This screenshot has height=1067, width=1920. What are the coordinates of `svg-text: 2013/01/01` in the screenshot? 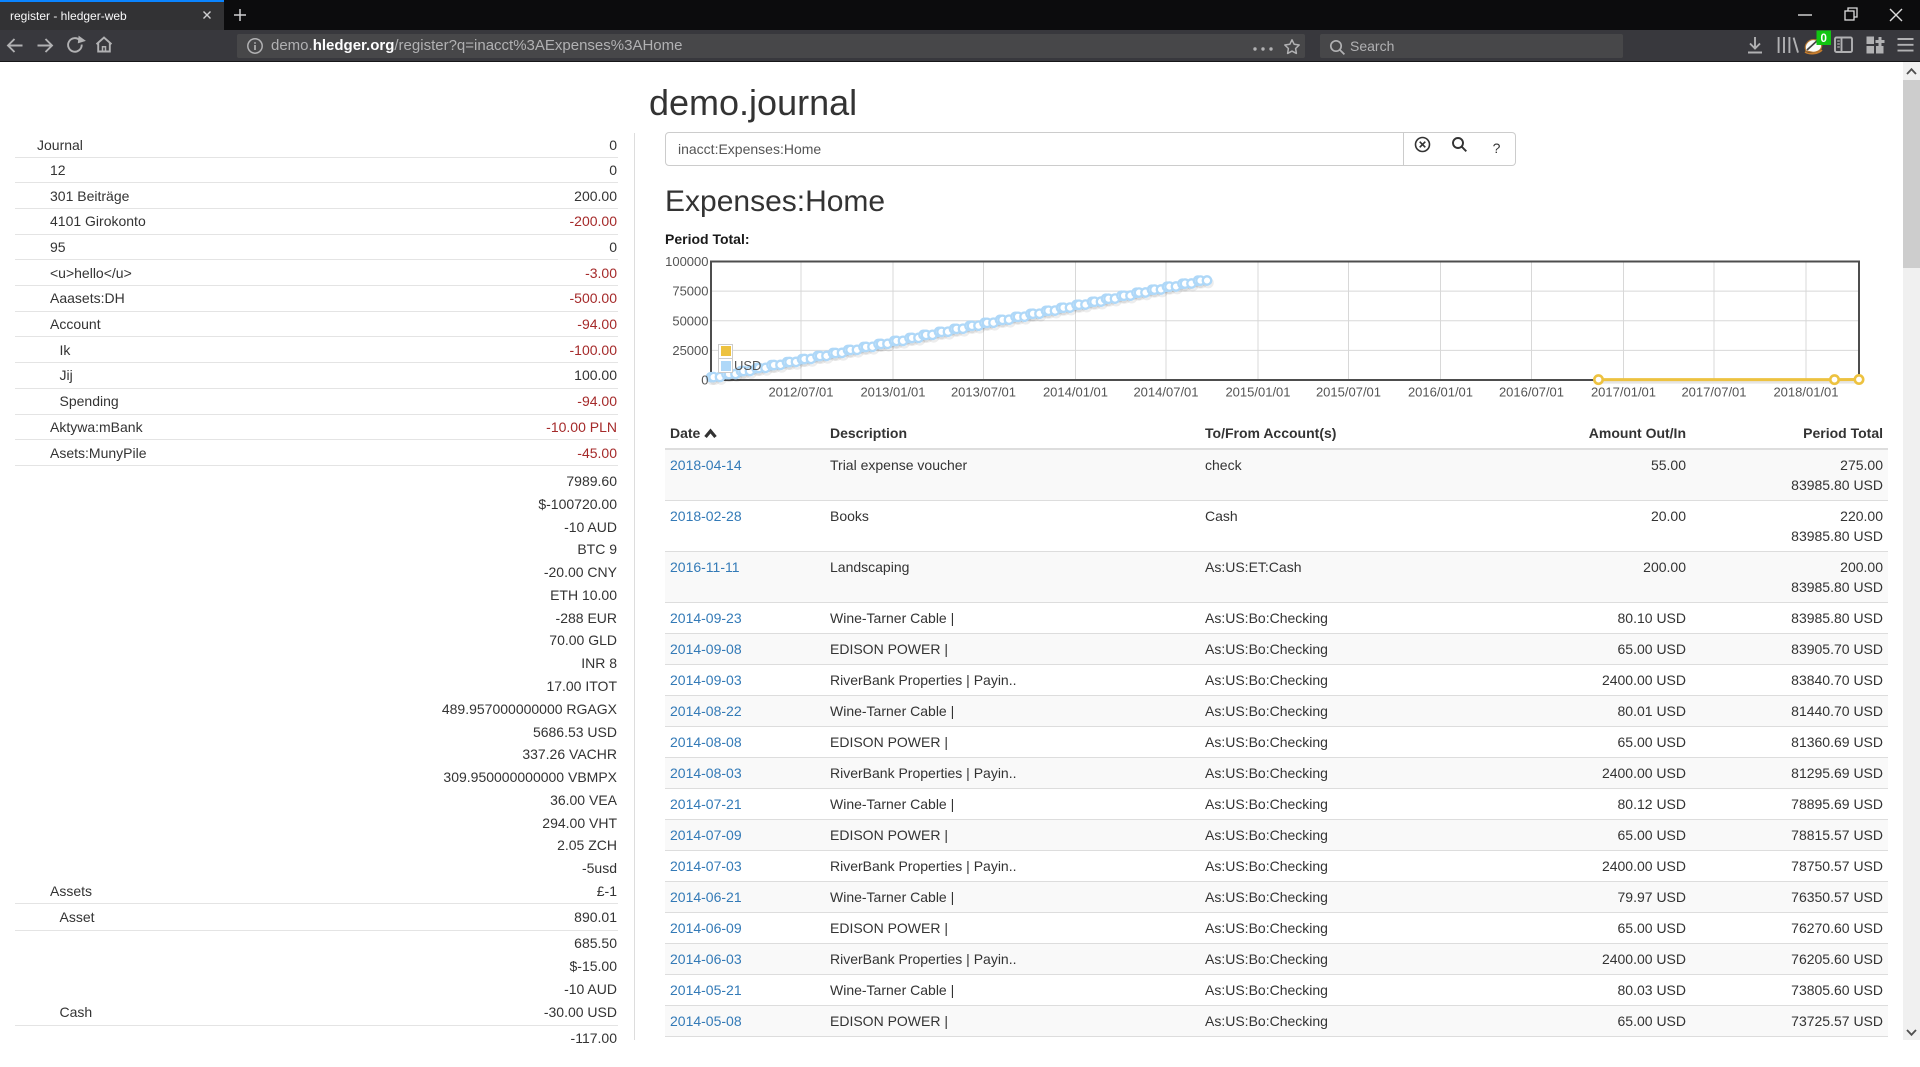 It's located at (892, 392).